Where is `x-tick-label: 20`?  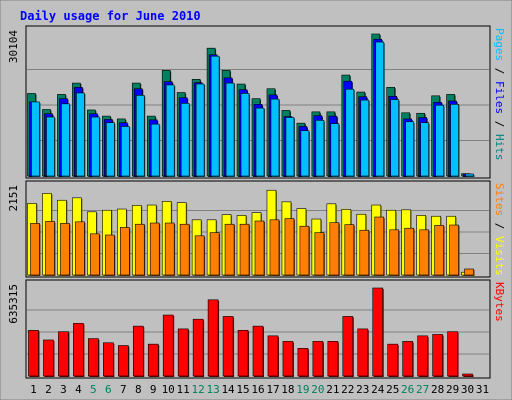 x-tick-label: 20 is located at coordinates (317, 389).